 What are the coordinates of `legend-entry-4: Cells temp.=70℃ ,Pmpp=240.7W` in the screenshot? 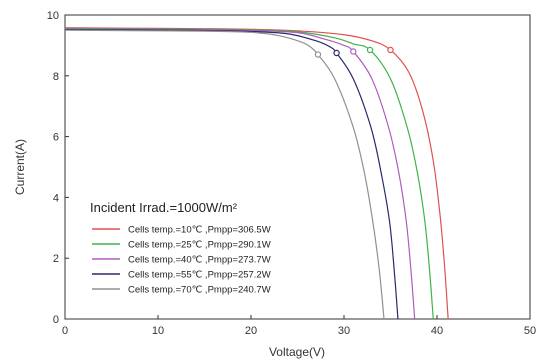 It's located at (199, 290).